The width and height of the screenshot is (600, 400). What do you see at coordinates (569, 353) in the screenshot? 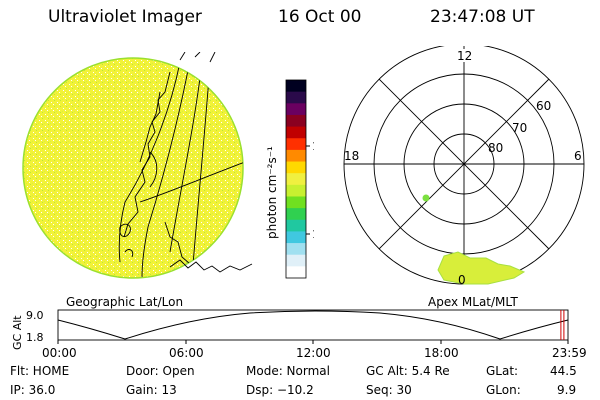
I see `time-tick-2359: 23:59` at bounding box center [569, 353].